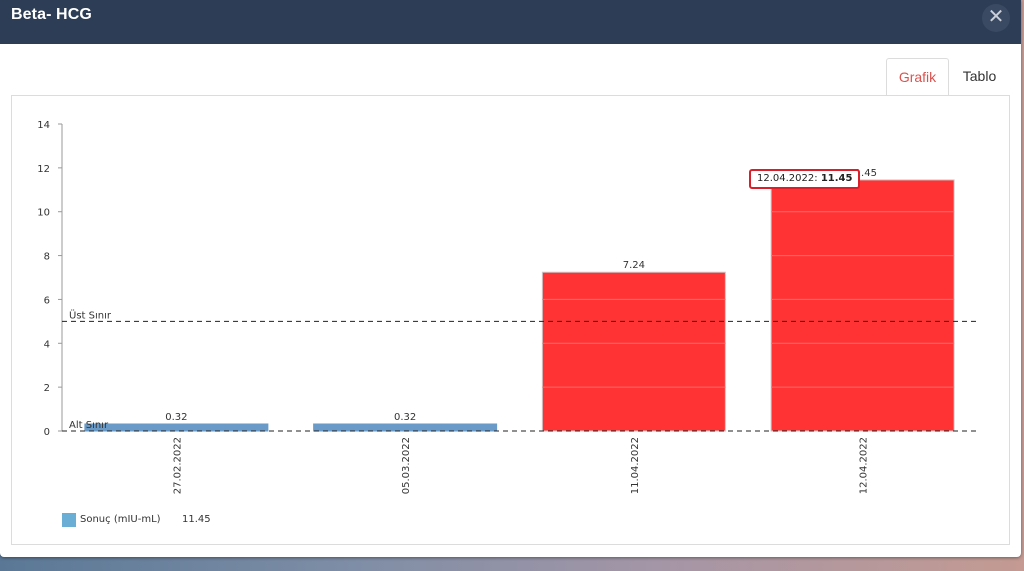  What do you see at coordinates (635, 465) in the screenshot?
I see `x-tick-label: 11.04.2022` at bounding box center [635, 465].